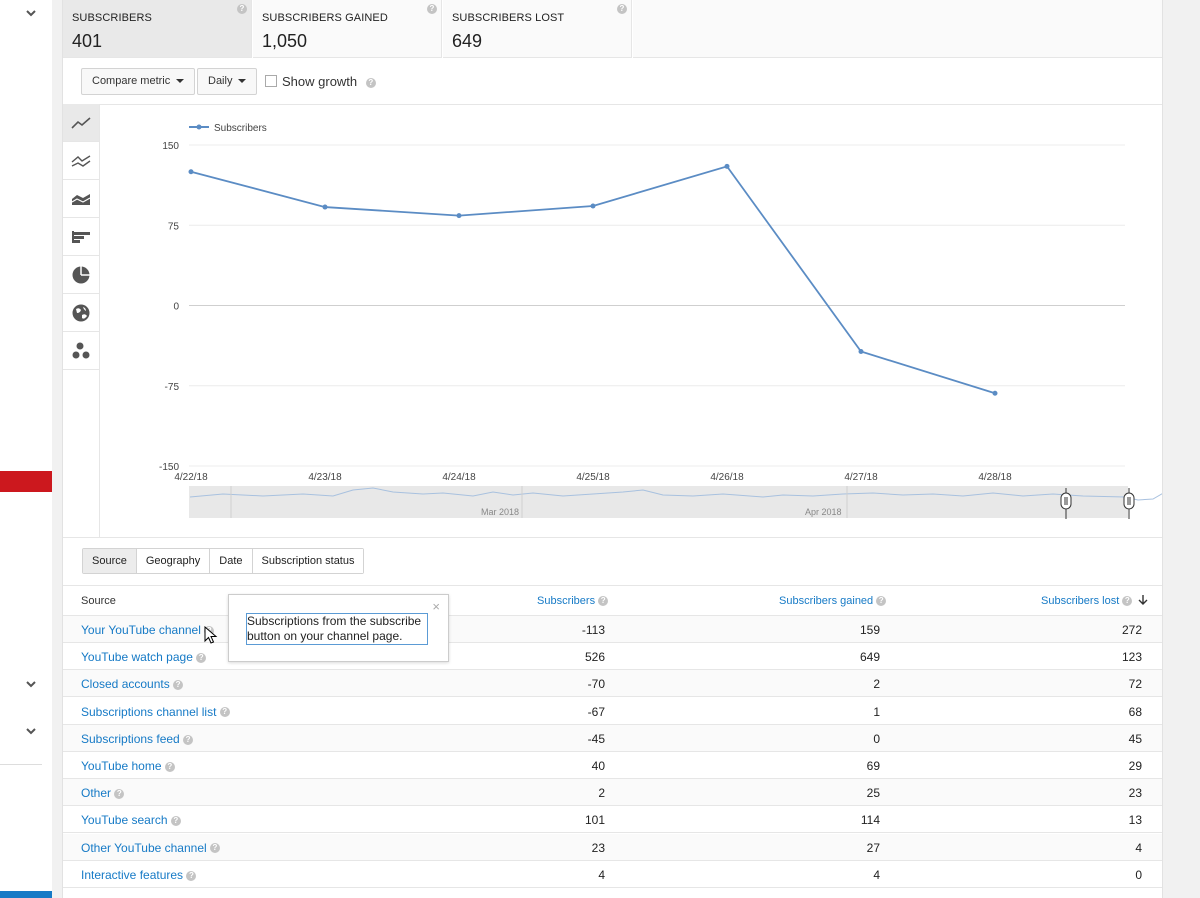  I want to click on source-label: Interactive features, so click(132, 874).